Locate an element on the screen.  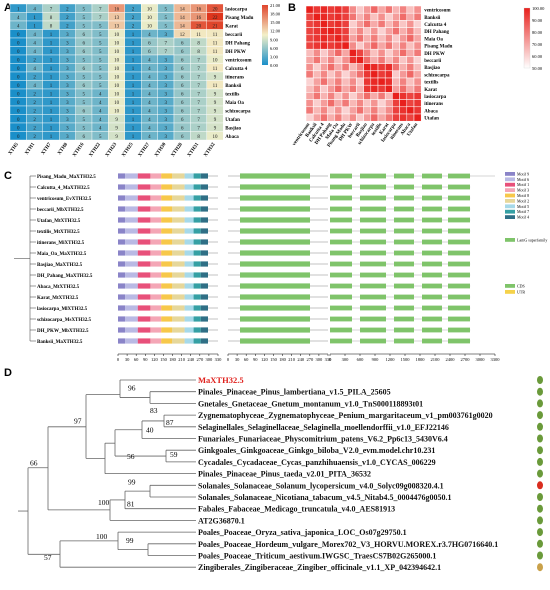
heatmap-value: 16 is located at coordinates (199, 9).